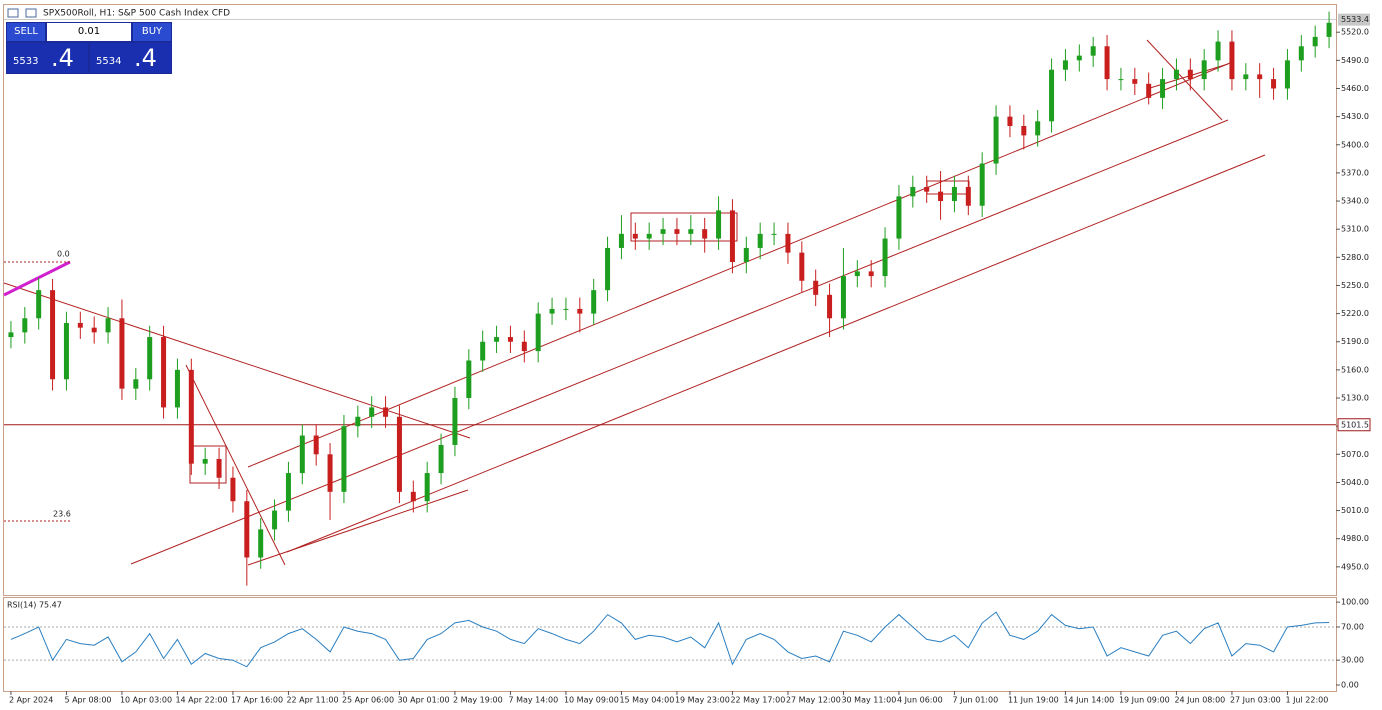 This screenshot has width=1382, height=710. I want to click on y-tick-label: 0.00, so click(1350, 685).